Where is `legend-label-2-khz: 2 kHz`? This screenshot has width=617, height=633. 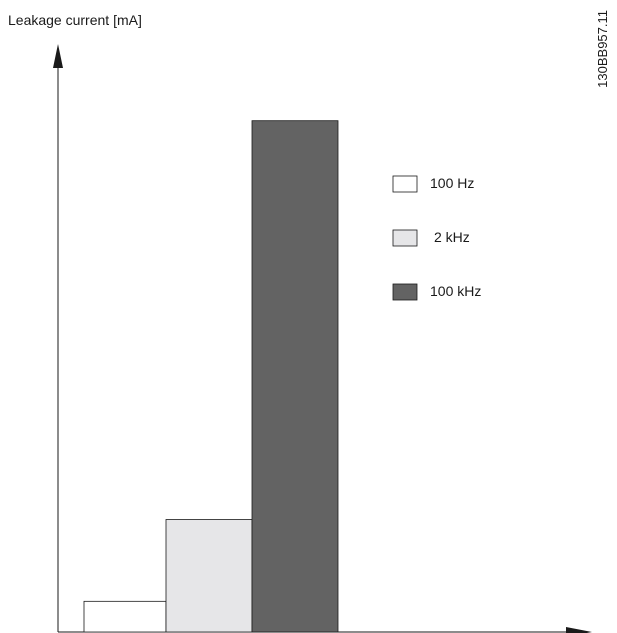 legend-label-2-khz: 2 kHz is located at coordinates (452, 237).